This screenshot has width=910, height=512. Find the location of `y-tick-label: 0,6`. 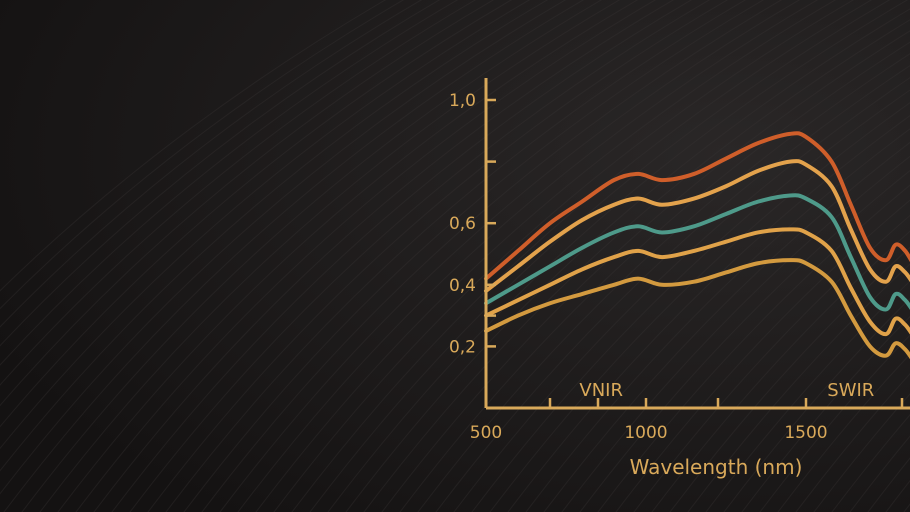

y-tick-label: 0,6 is located at coordinates (462, 224).